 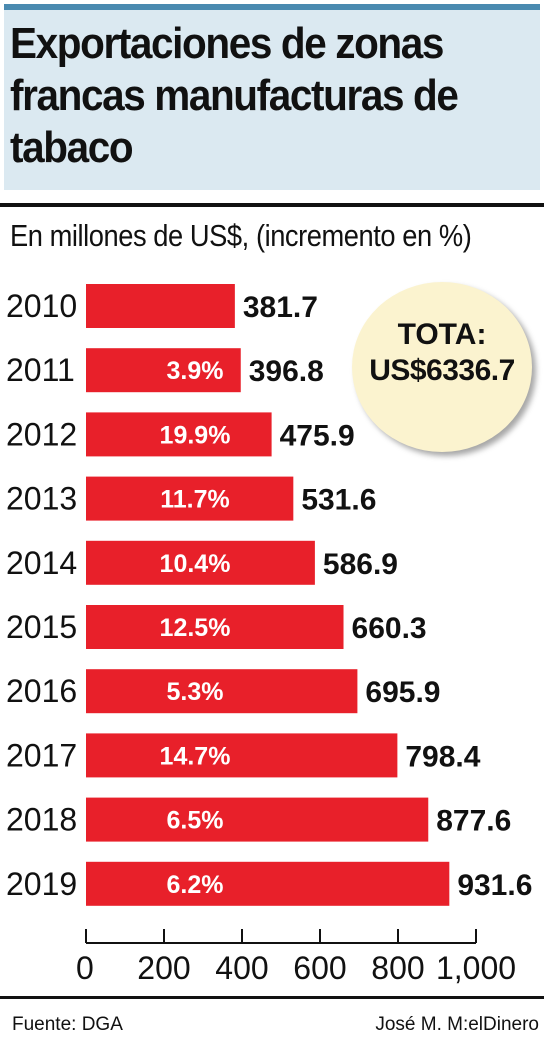 I want to click on bar-2014, so click(x=200, y=562).